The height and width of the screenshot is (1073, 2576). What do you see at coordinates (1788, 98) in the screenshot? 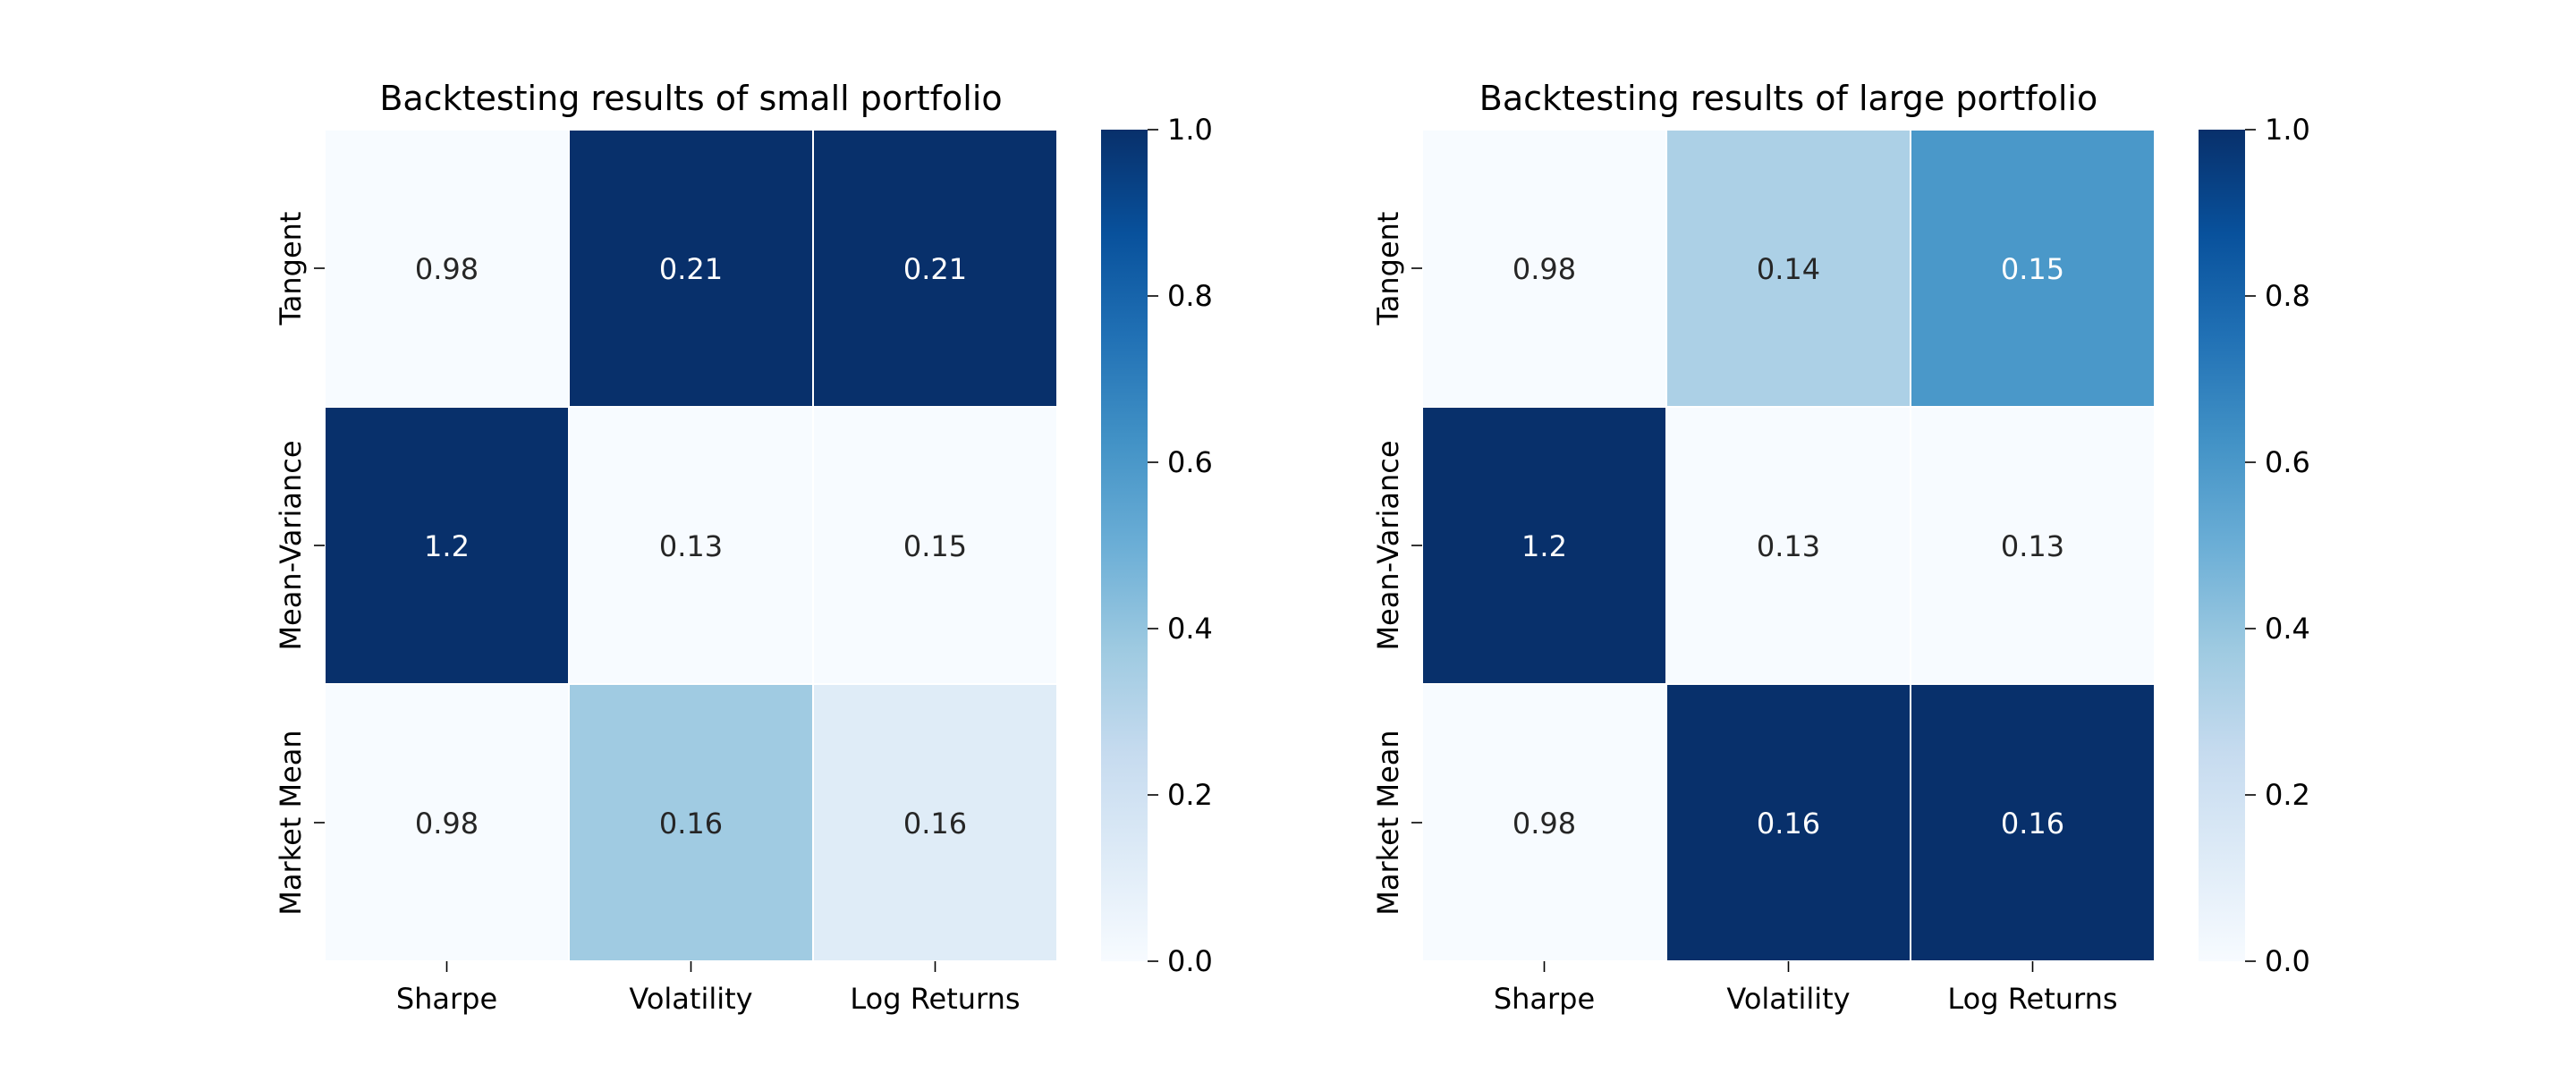
I see `chart-title: Backtesting results of large portfolio` at bounding box center [1788, 98].